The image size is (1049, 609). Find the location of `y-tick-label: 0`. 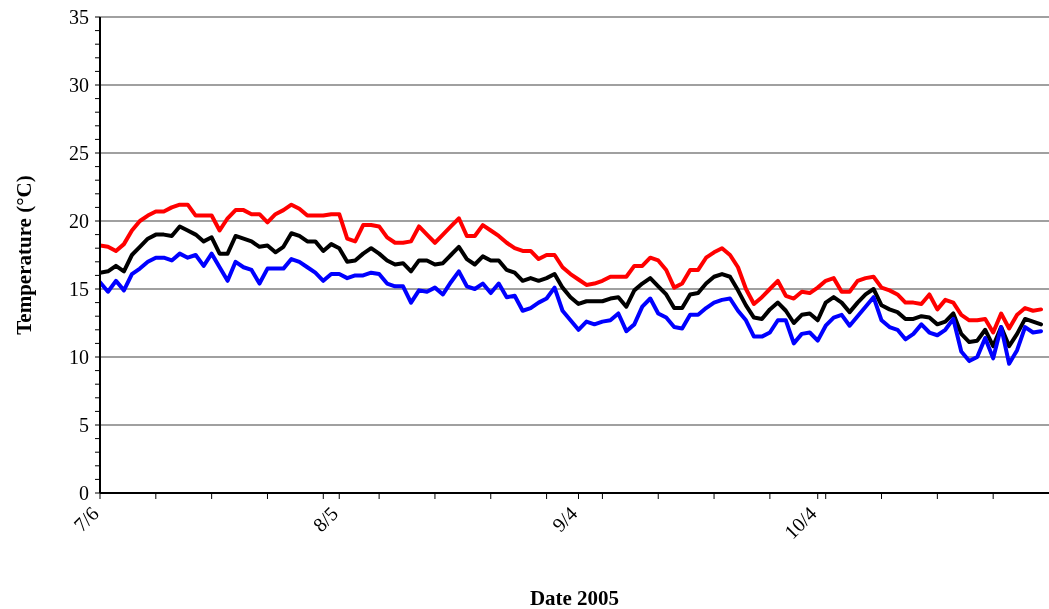

y-tick-label: 0 is located at coordinates (84, 493).